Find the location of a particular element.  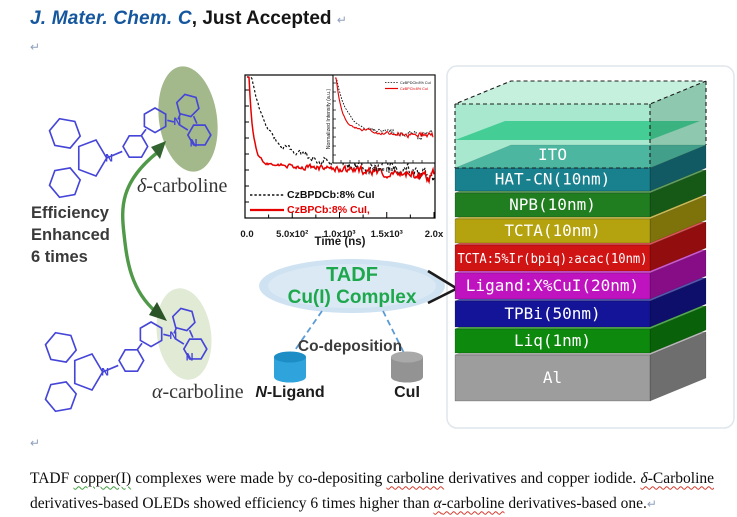

inset-y-axis-title: Normalized Intensity (a.u.) is located at coordinates (329, 118).